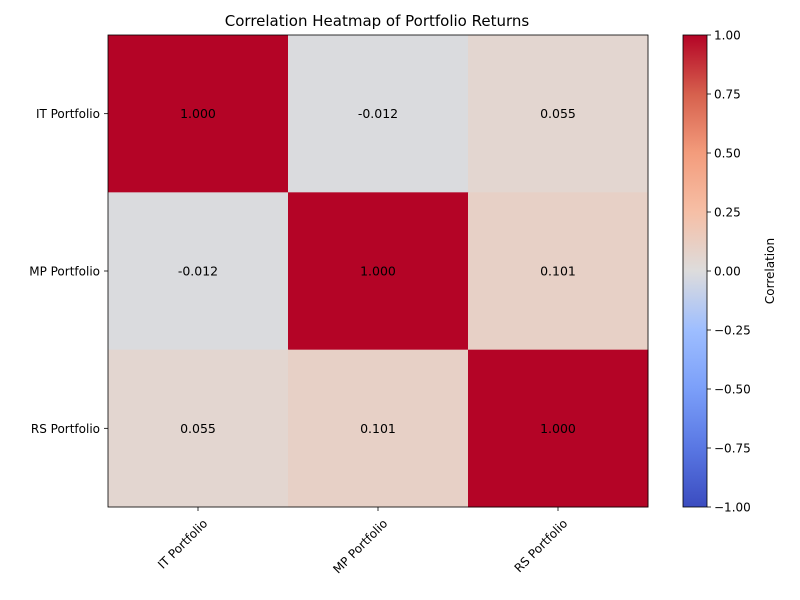 This screenshot has height=600, width=800. Describe the element at coordinates (377, 21) in the screenshot. I see `chart-title: Correlation Heatmap of Portfolio Returns` at that location.